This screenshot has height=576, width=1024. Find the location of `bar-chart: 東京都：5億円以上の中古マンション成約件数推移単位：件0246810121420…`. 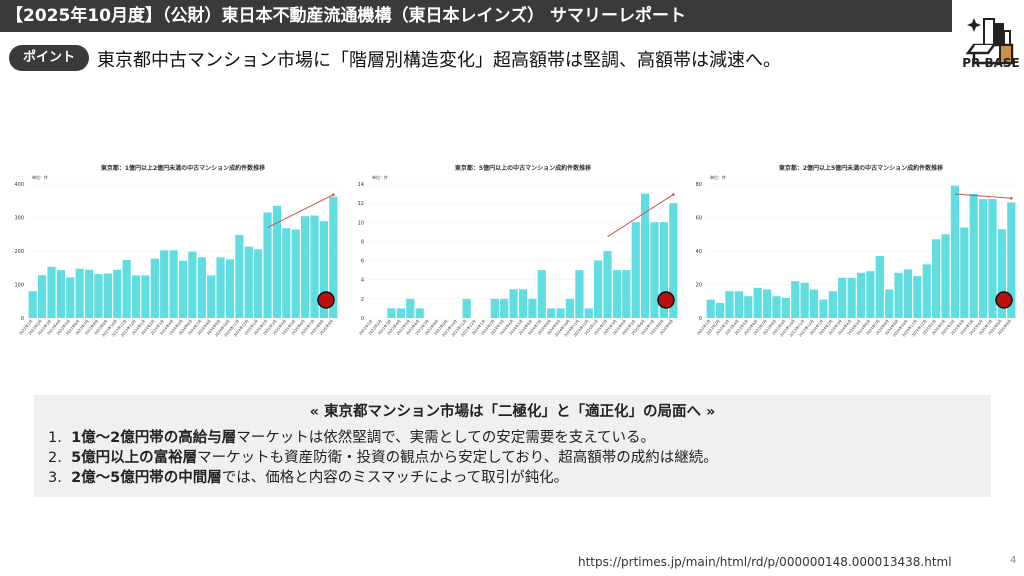

bar-chart: 東京都：5億円以上の中古マンション成約件数推移単位：件0246810121420… is located at coordinates (518, 251).